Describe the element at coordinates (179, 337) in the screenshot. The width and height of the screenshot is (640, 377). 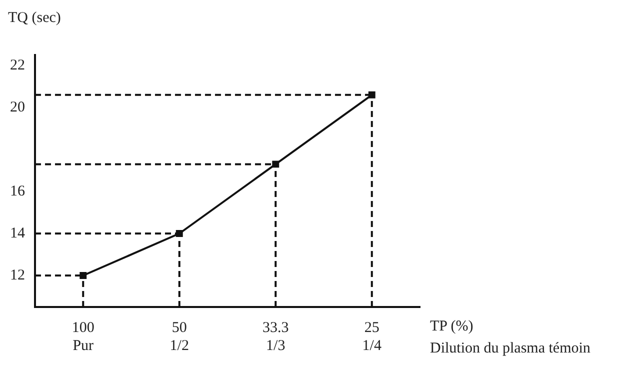
I see `x-tick-label: 50 1/2` at that location.